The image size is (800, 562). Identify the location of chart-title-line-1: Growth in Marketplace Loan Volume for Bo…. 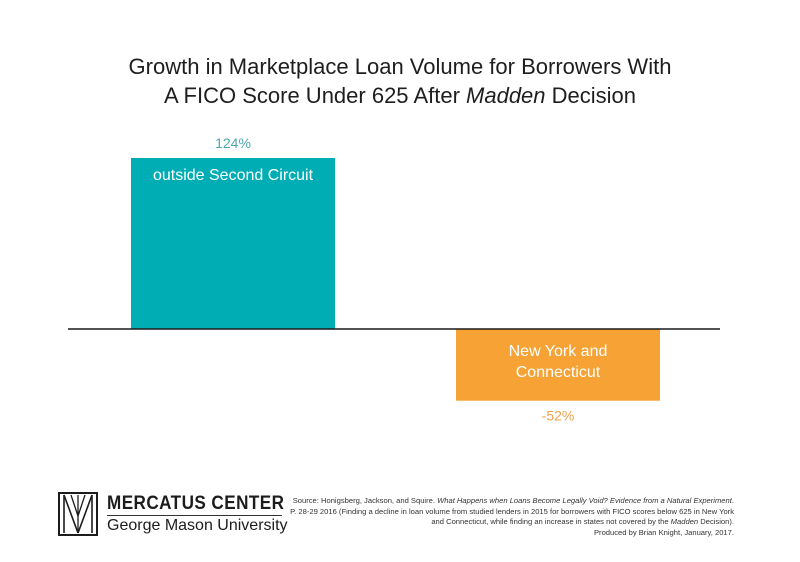
(400, 66).